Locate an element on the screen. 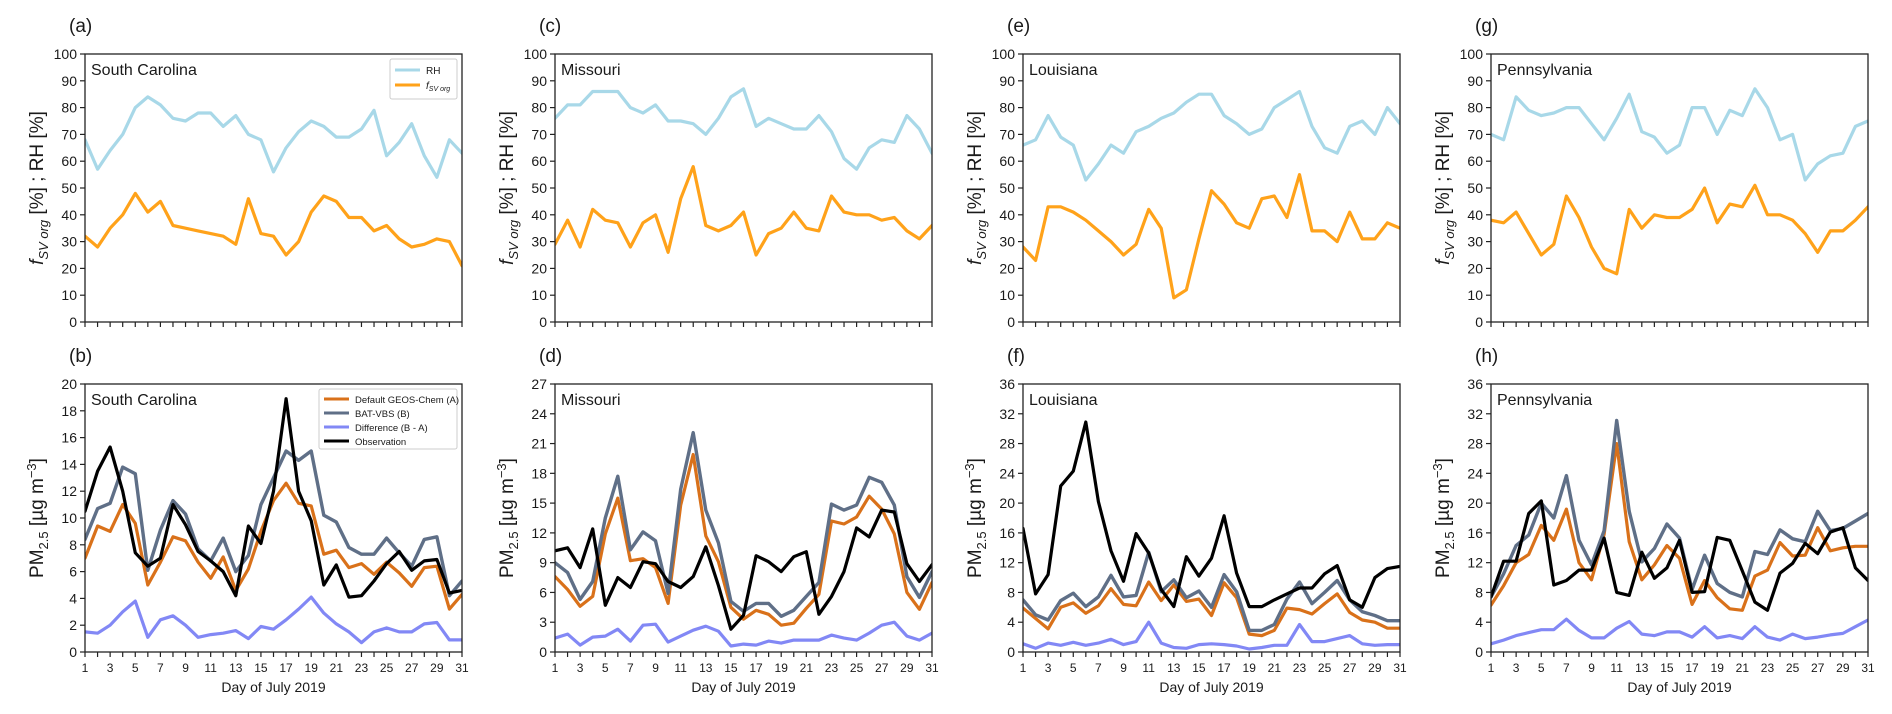 The width and height of the screenshot is (1892, 714). series-line-fSVorg is located at coordinates (1679, 229).